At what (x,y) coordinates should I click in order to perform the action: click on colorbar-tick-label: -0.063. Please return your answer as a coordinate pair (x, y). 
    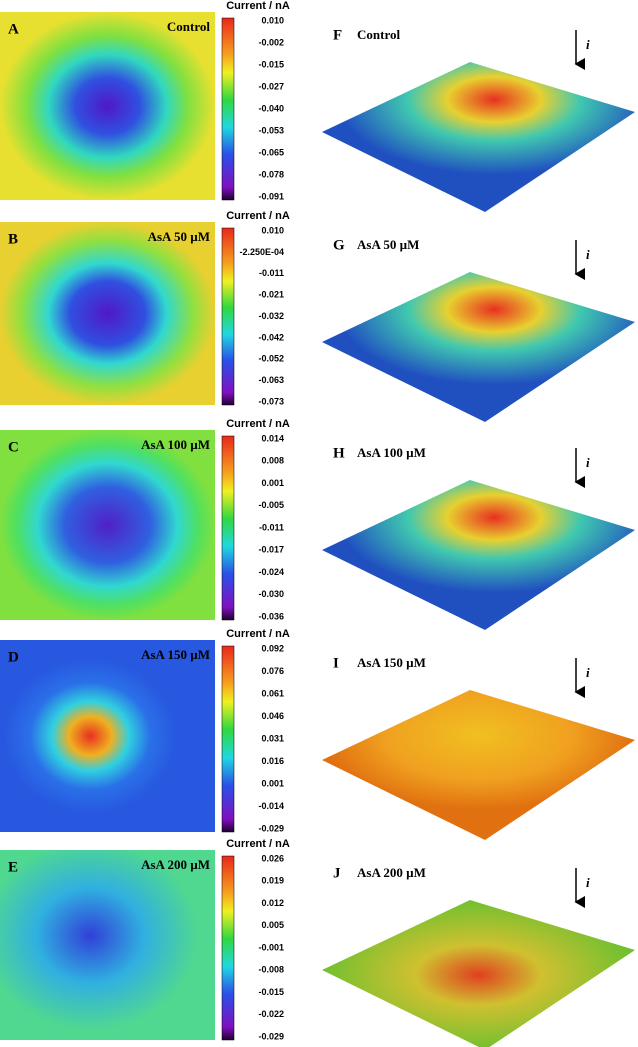
    Looking at the image, I should click on (271, 380).